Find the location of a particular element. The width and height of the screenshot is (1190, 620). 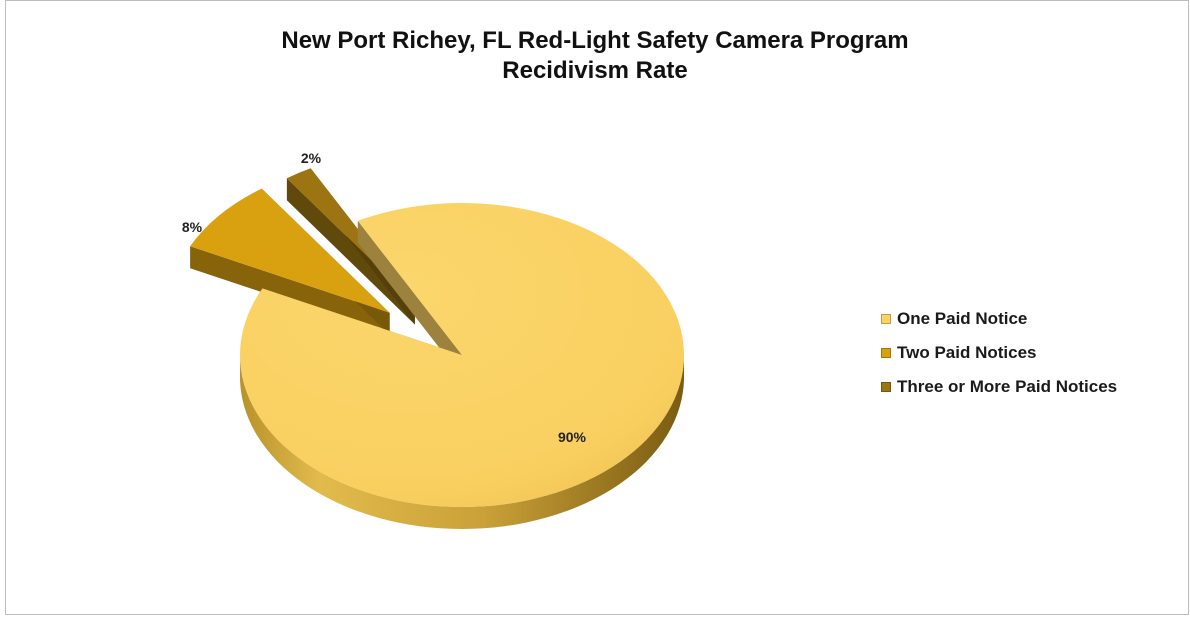

legend-label-one-paid-notice: One Paid Notice is located at coordinates (962, 318).